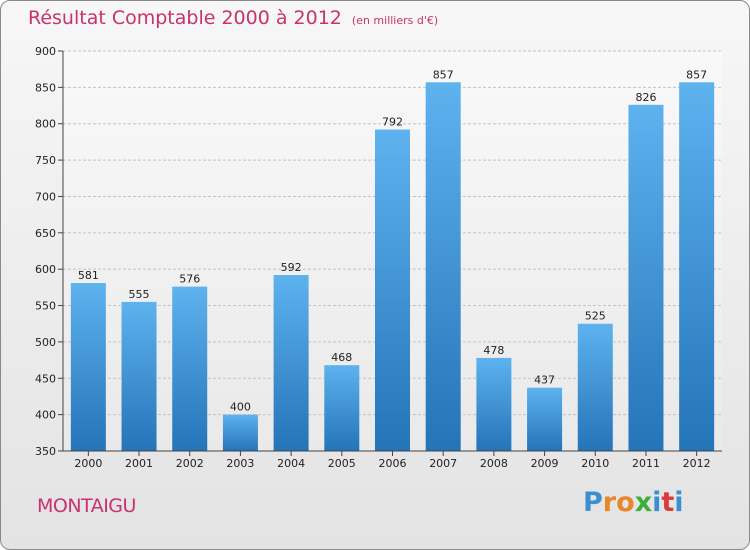 The width and height of the screenshot is (750, 550). Describe the element at coordinates (643, 502) in the screenshot. I see `logo-letter: x` at that location.